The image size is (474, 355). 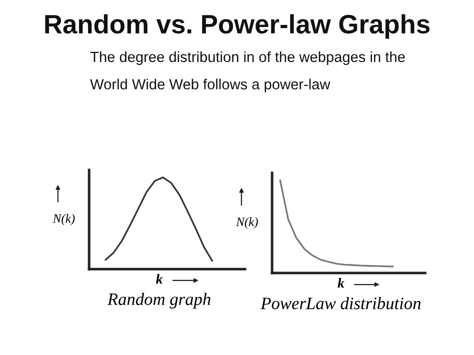 I want to click on text: PowerLaw distribution, so click(x=340, y=303).